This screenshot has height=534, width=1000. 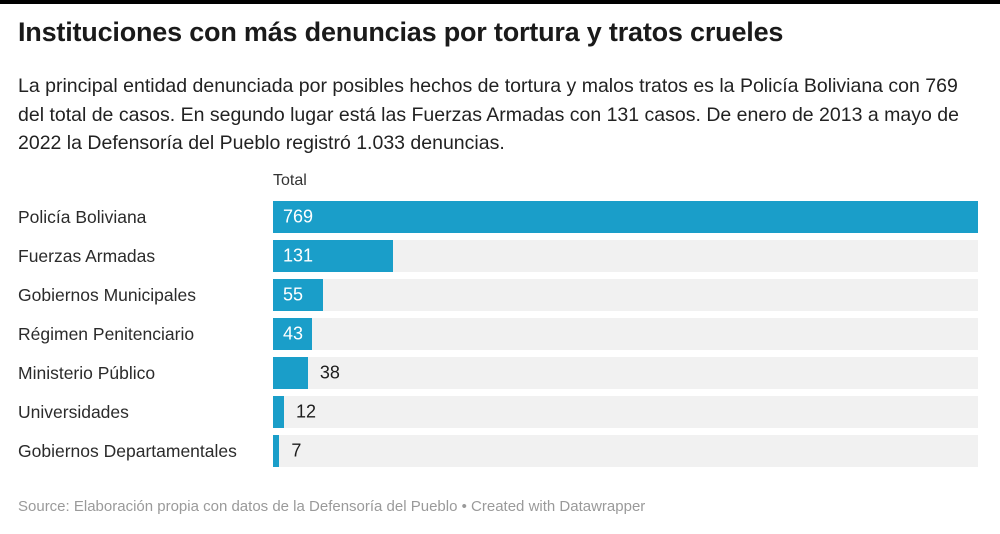 I want to click on bar-category-label: Gobiernos Municipales, so click(x=107, y=294).